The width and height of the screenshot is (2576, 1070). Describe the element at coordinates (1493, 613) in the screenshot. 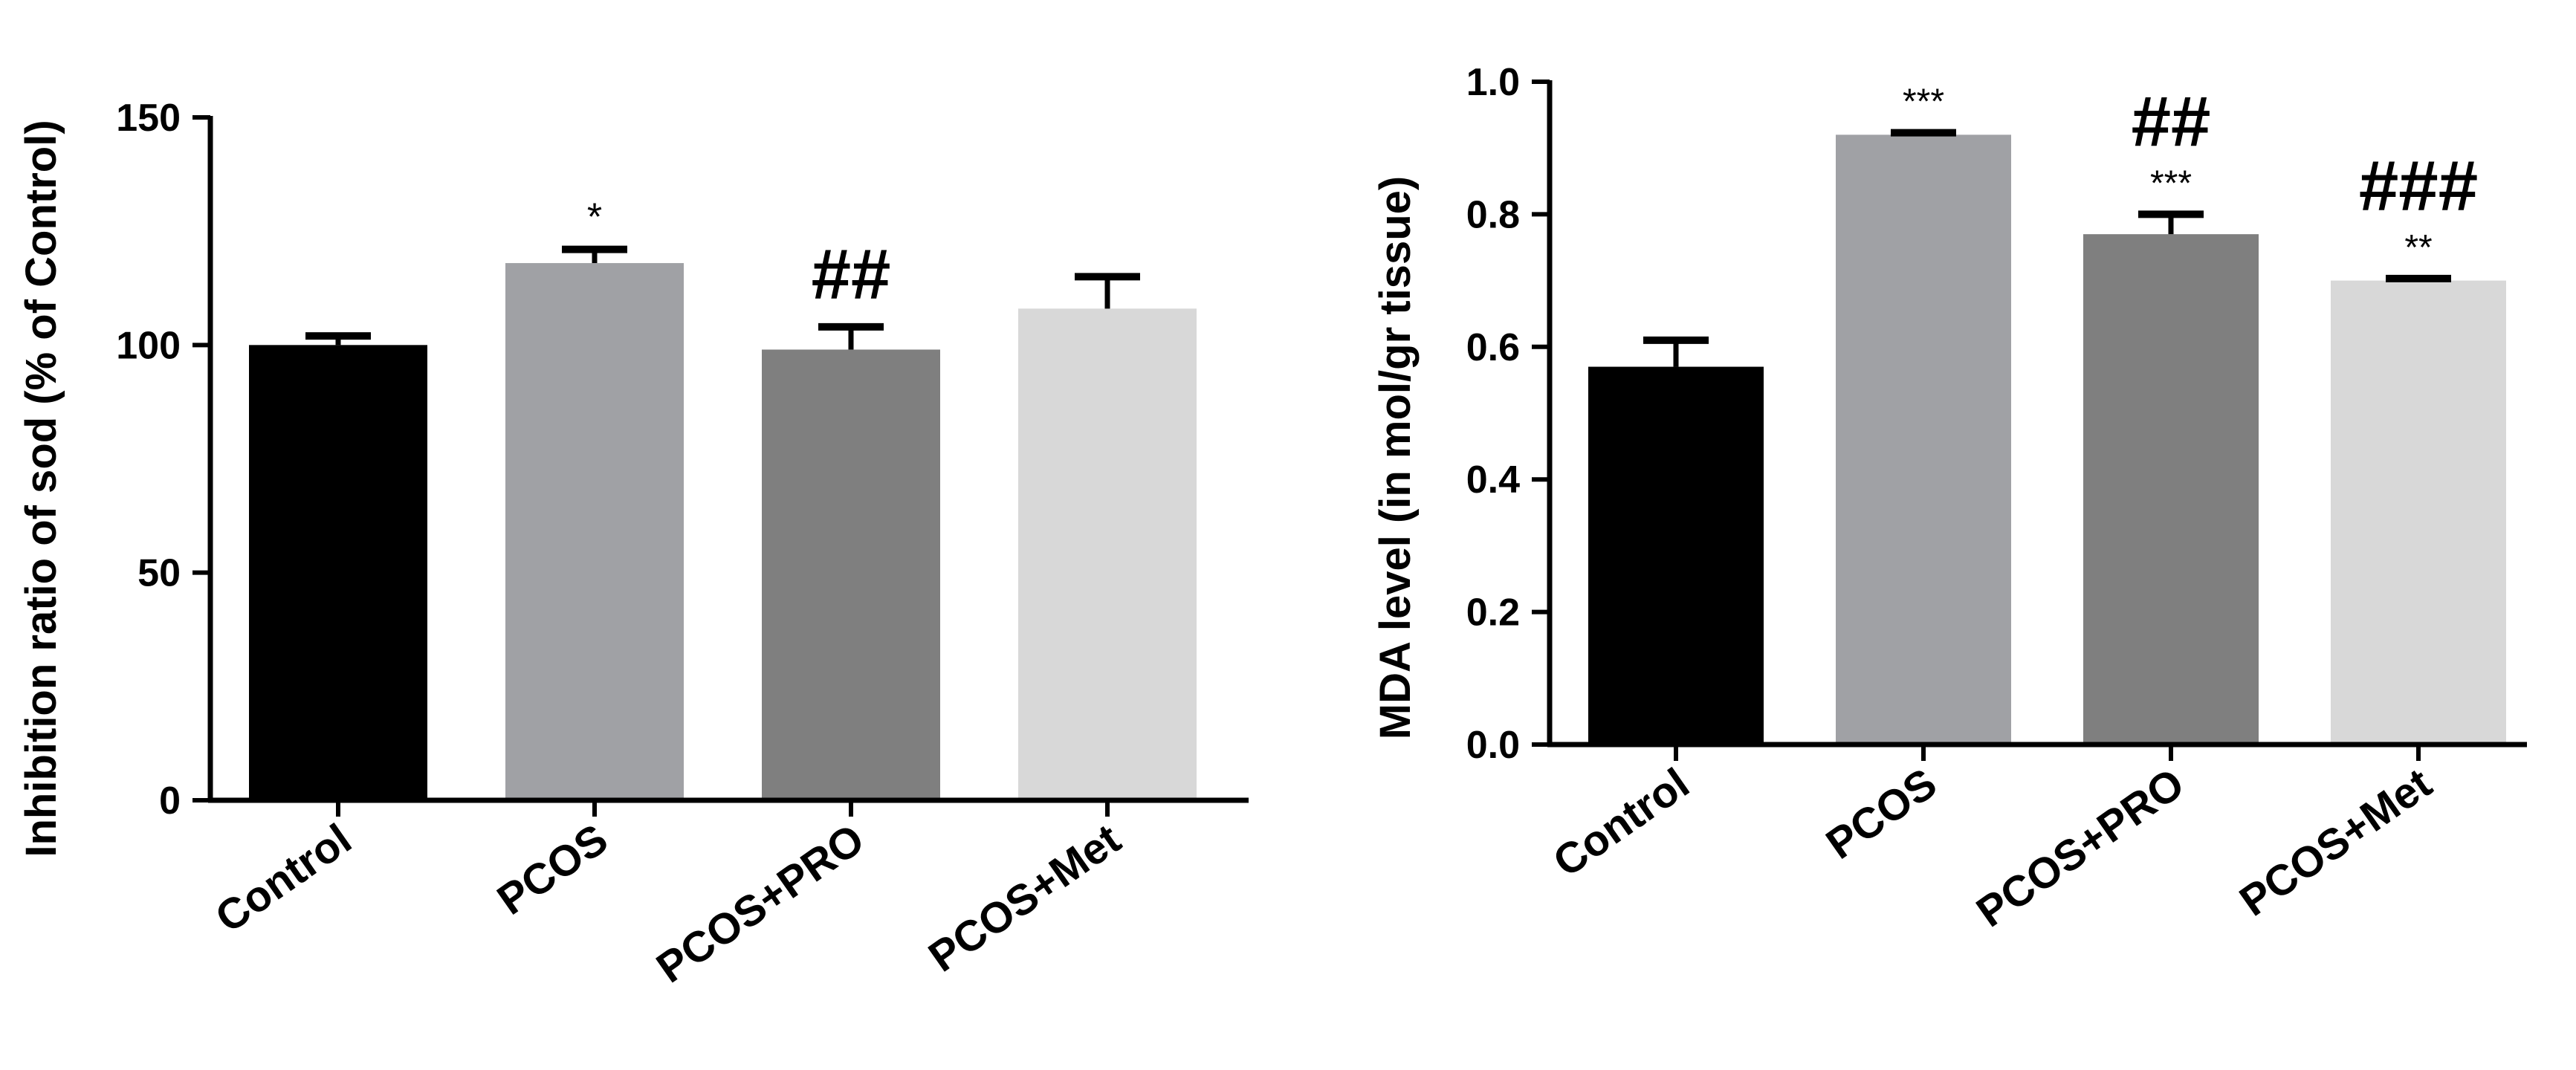

I see `y-tick-label: 0.2` at that location.